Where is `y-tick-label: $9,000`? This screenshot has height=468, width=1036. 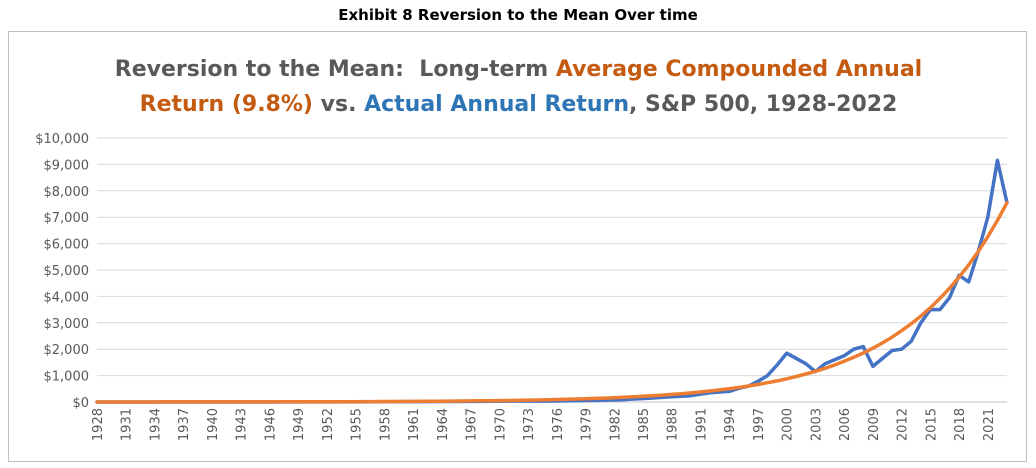 y-tick-label: $9,000 is located at coordinates (67, 165).